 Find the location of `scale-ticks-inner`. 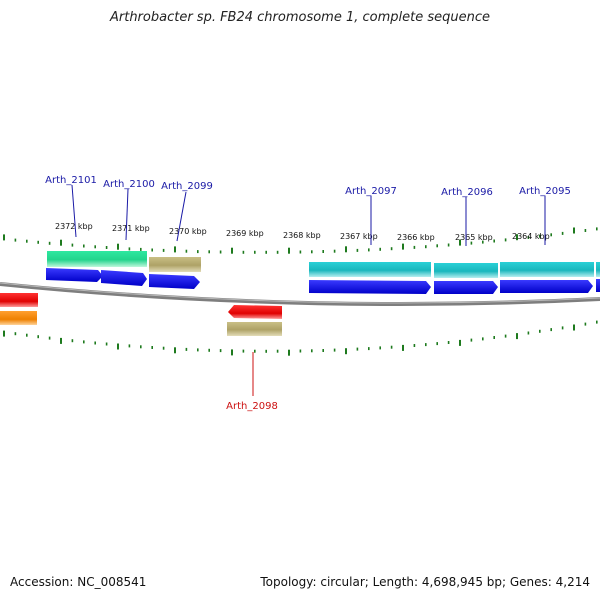

scale-ticks-inner is located at coordinates (300, 338).